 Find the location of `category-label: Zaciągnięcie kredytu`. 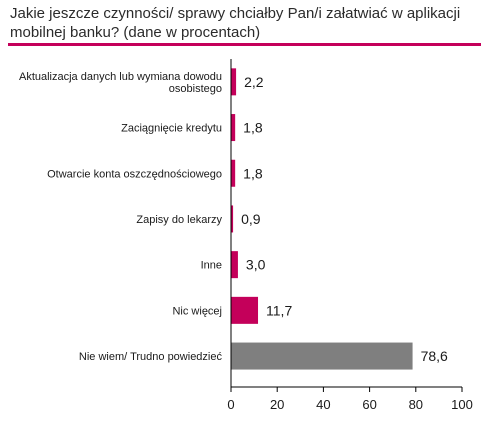

category-label: Zaciągnięcie kredytu is located at coordinates (171, 129).